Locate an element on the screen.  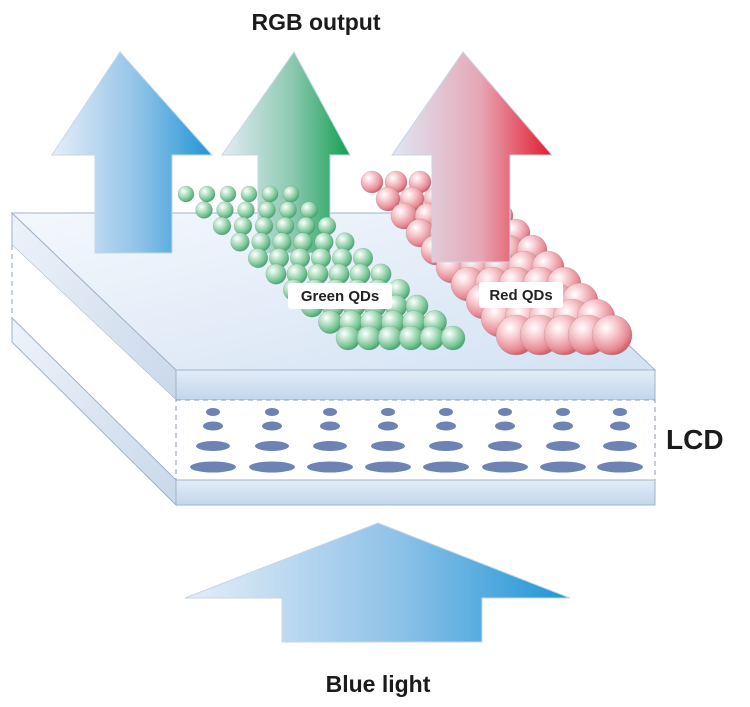
arrow-blue-light-in is located at coordinates (377, 582).